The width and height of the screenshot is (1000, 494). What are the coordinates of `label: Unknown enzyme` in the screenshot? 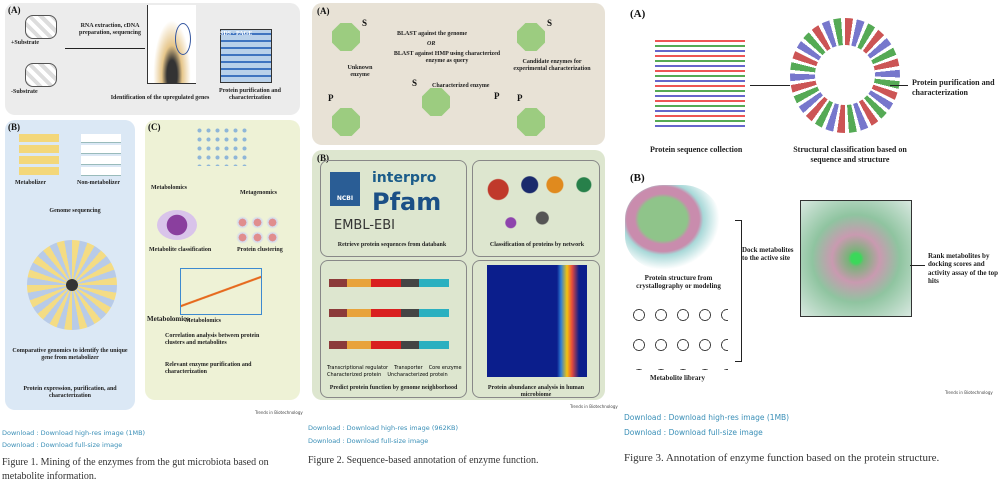 It's located at (360, 72).